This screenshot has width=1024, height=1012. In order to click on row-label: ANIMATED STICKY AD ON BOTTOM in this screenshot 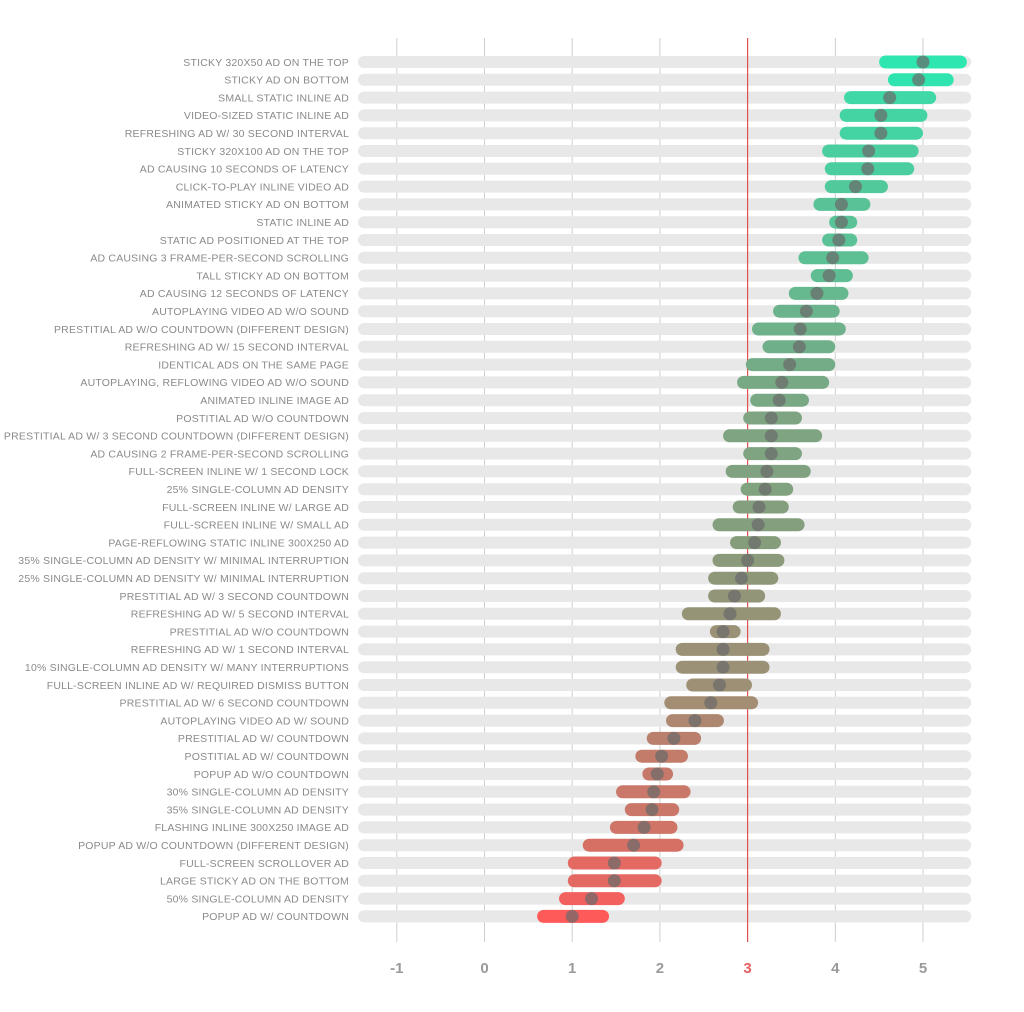, I will do `click(257, 205)`.